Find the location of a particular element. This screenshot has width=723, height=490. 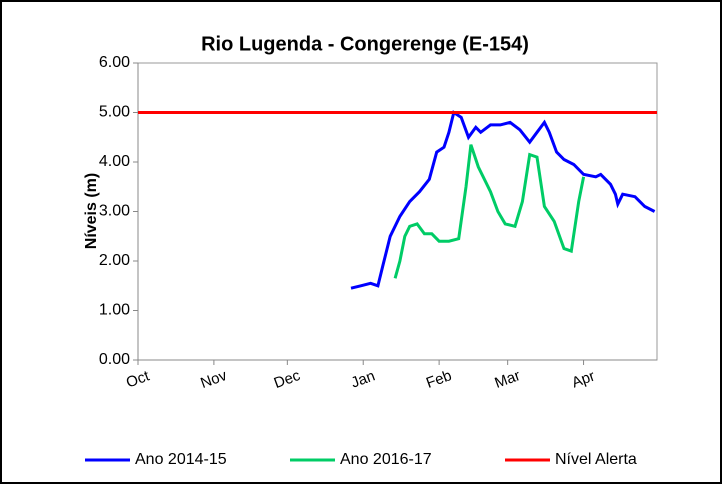

y-tick-label: 3.00 is located at coordinates (114, 211).